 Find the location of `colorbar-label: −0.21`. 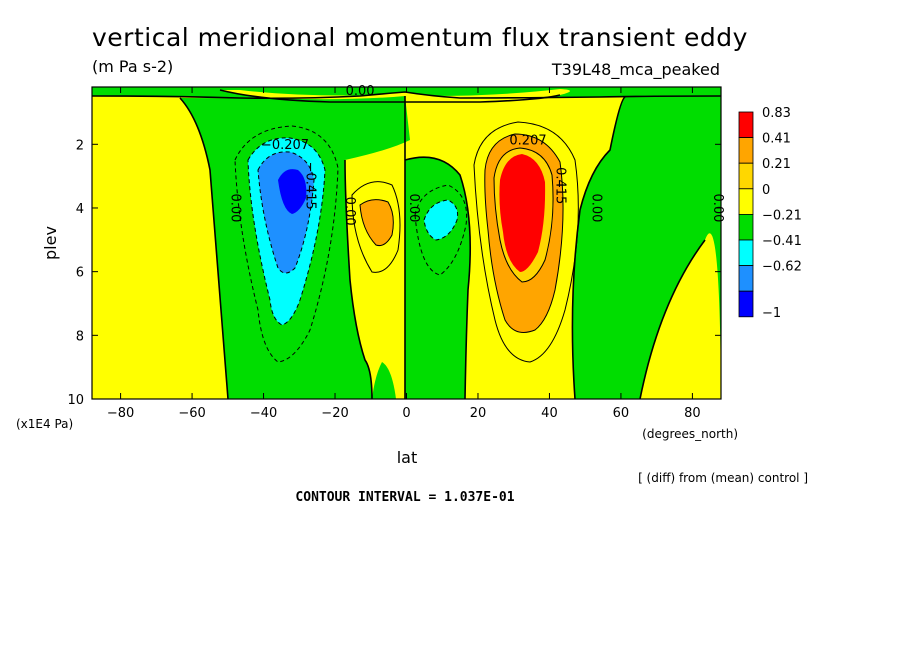

colorbar-label: −0.21 is located at coordinates (782, 215).